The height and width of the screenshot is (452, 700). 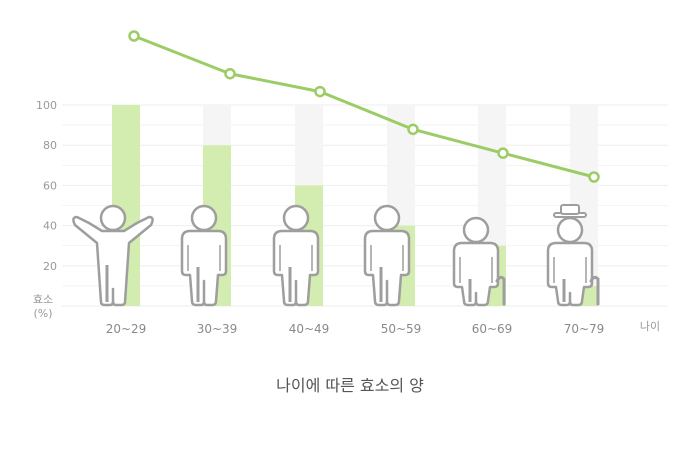 What do you see at coordinates (350, 385) in the screenshot?
I see `chart-caption: 나이에 따른 효소의 양` at bounding box center [350, 385].